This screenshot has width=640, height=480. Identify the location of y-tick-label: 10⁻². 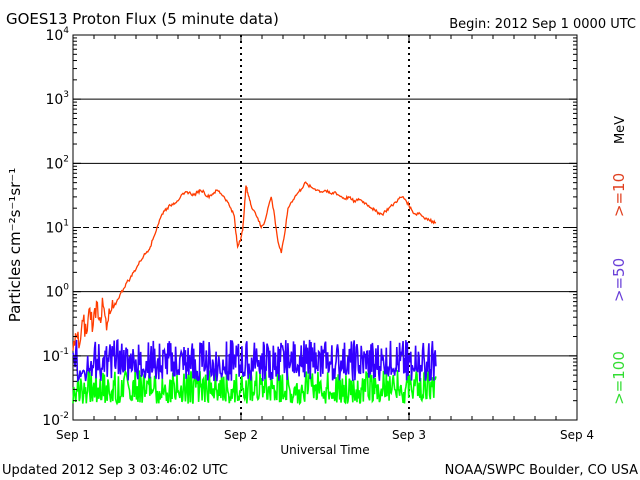
(55, 420).